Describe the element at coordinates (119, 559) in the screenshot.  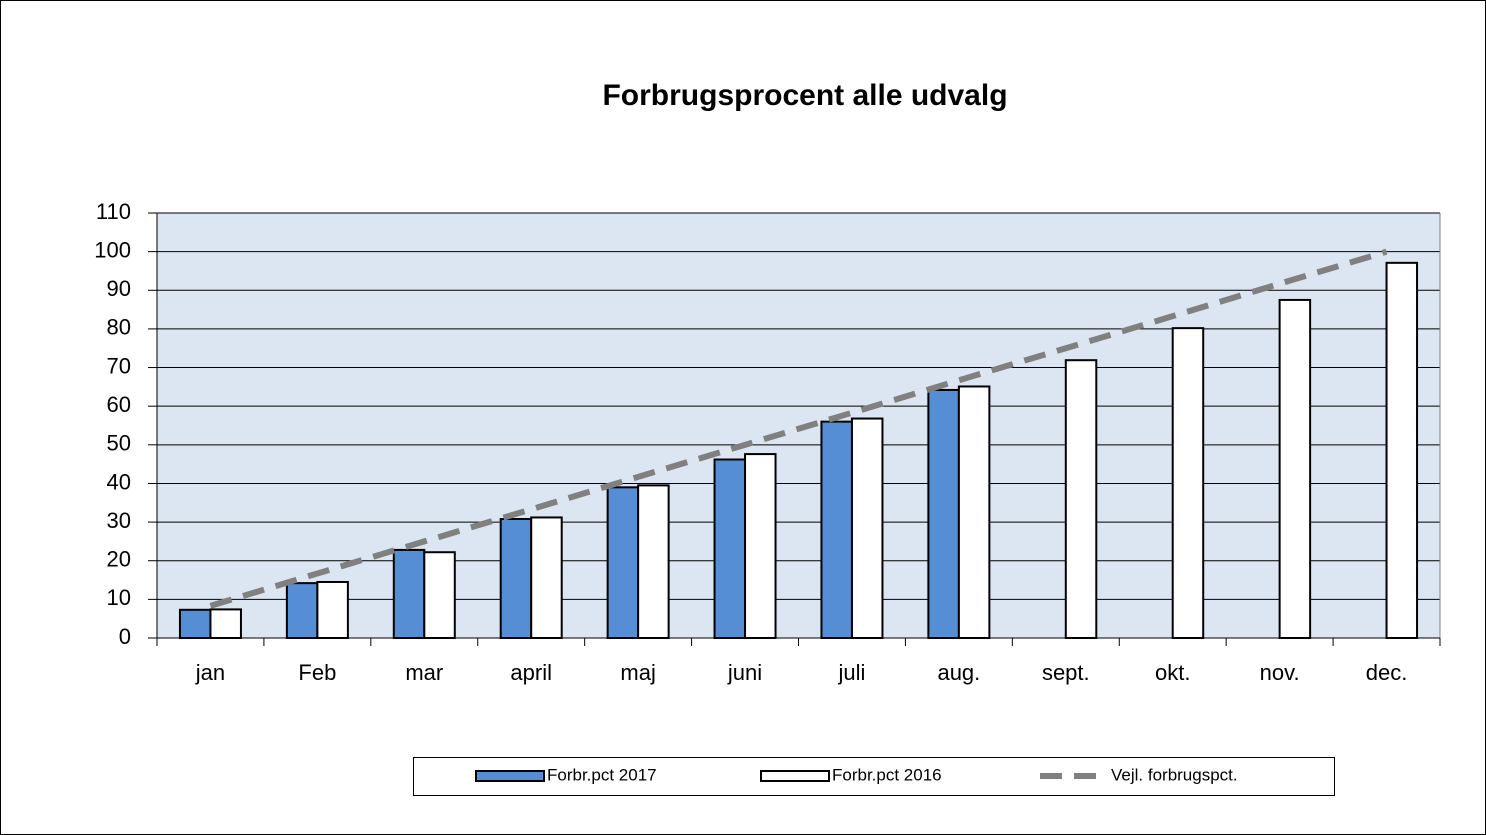
I see `y-tick-label: 20` at that location.